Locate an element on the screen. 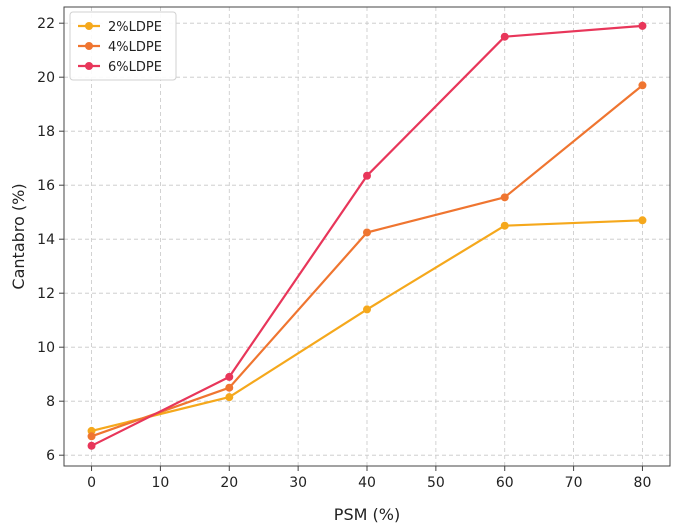 This screenshot has height=528, width=681. y-axis-title: Cantabro (%) is located at coordinates (18, 236).